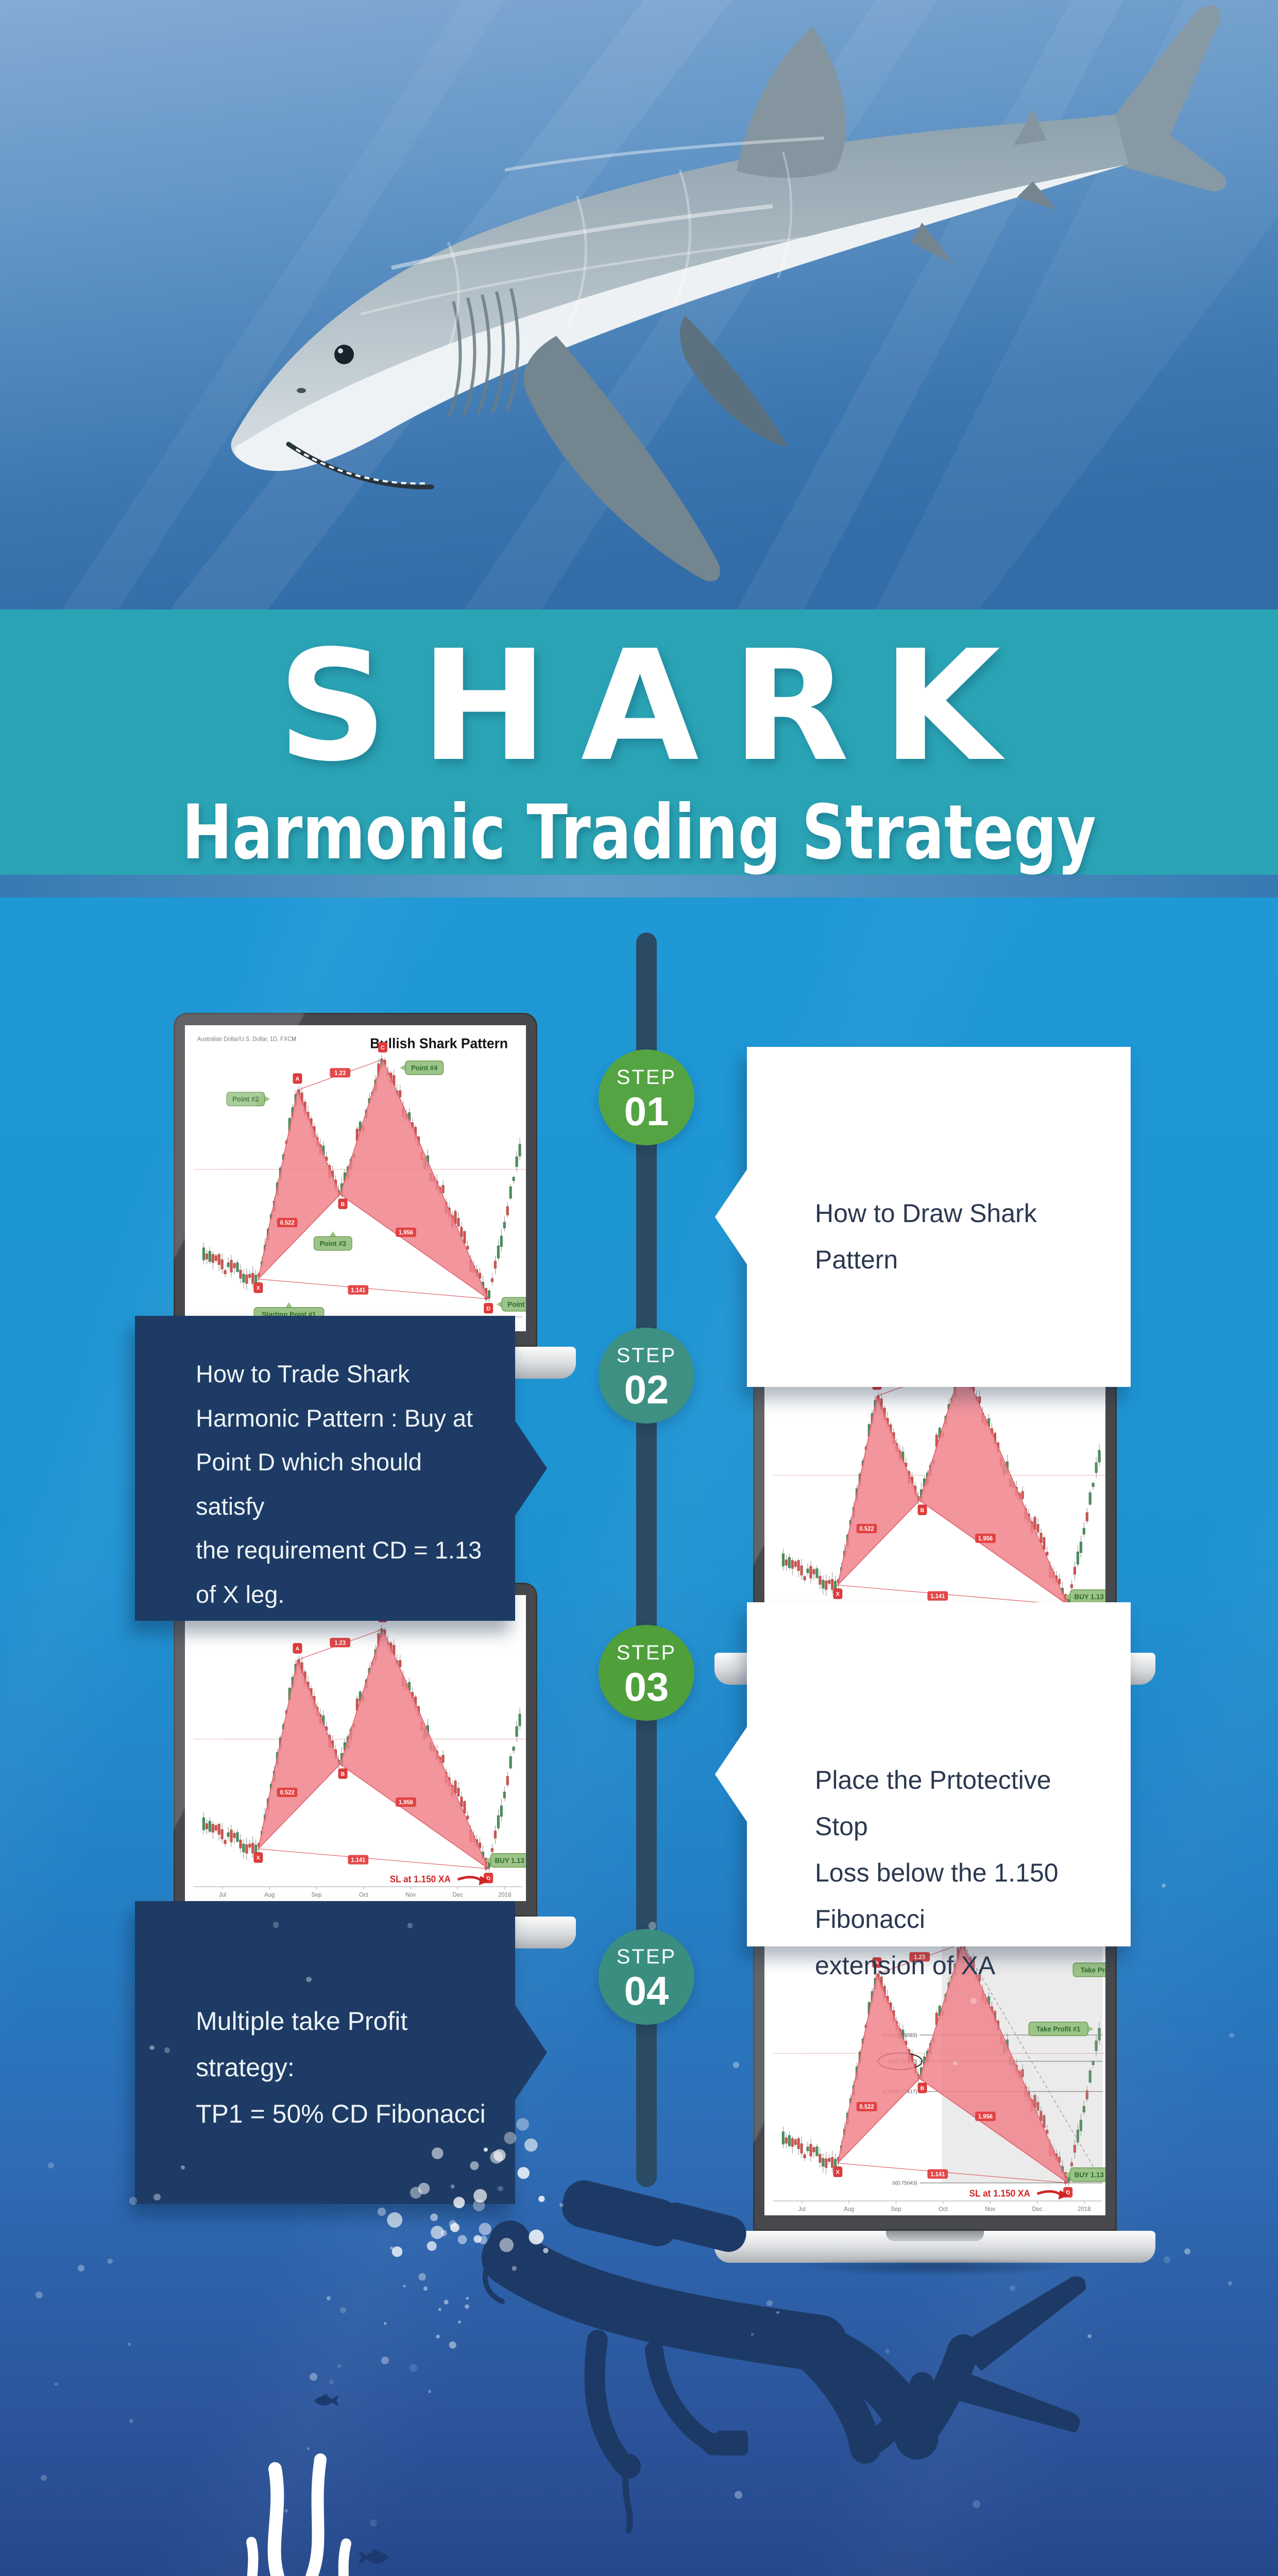 Image resolution: width=1278 pixels, height=2576 pixels. I want to click on title-band: SHARK Harmonic Trading Strategy, so click(639, 753).